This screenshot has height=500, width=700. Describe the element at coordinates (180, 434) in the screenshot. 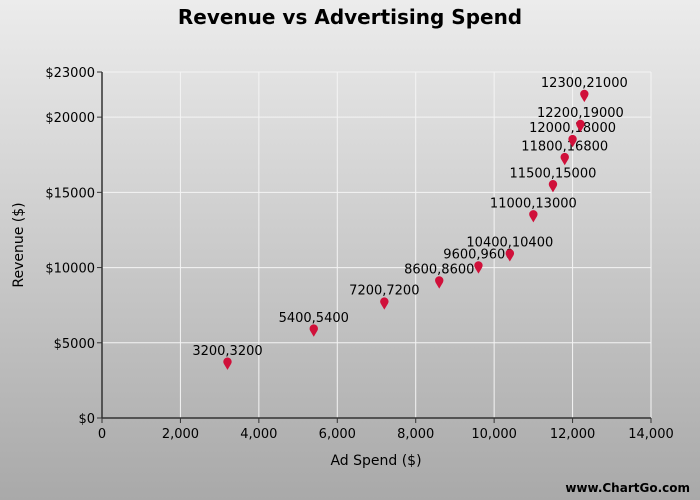

I see `x-tick-label: 2,000` at that location.